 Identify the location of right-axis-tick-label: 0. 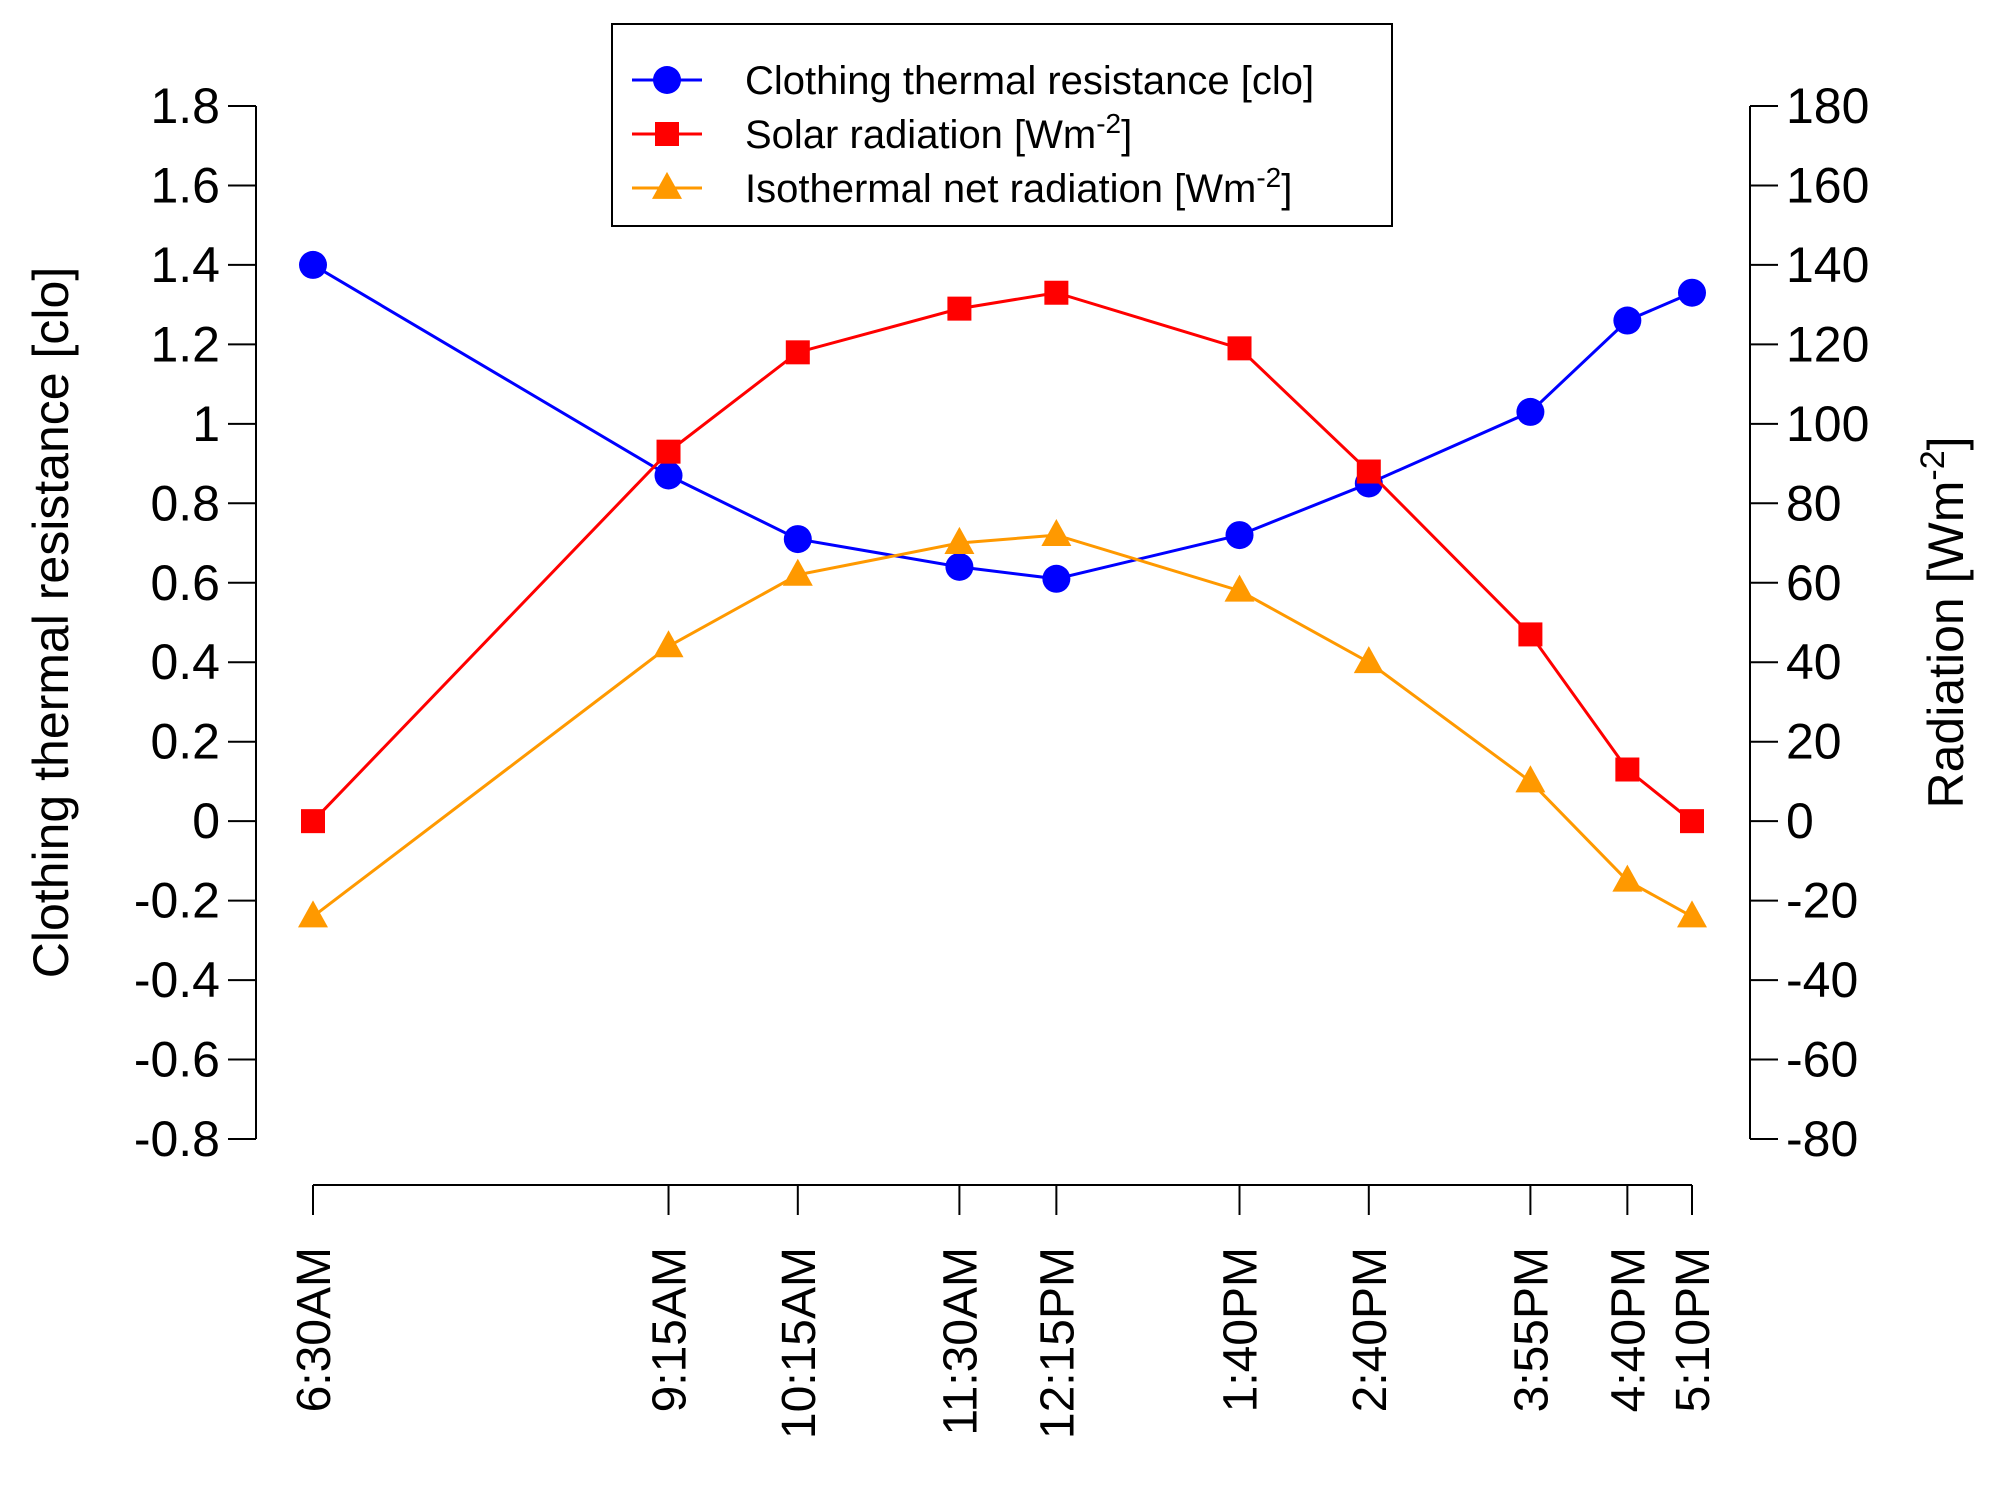
(1800, 821).